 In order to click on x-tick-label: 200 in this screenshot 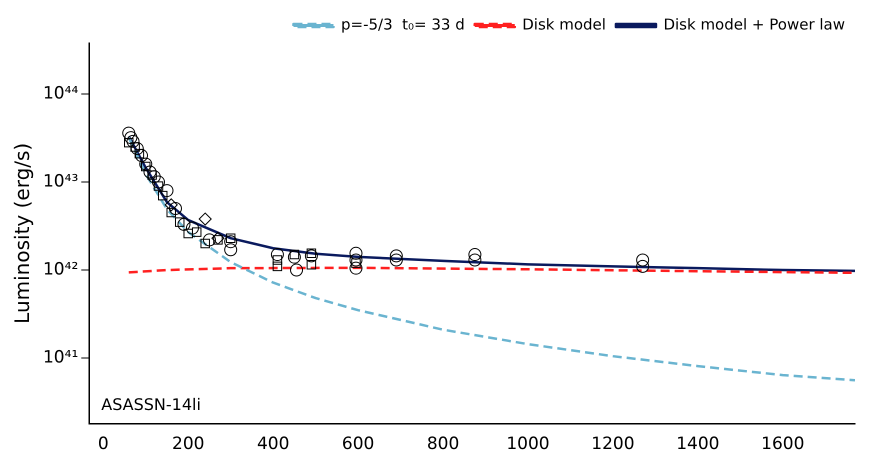, I will do `click(188, 444)`.